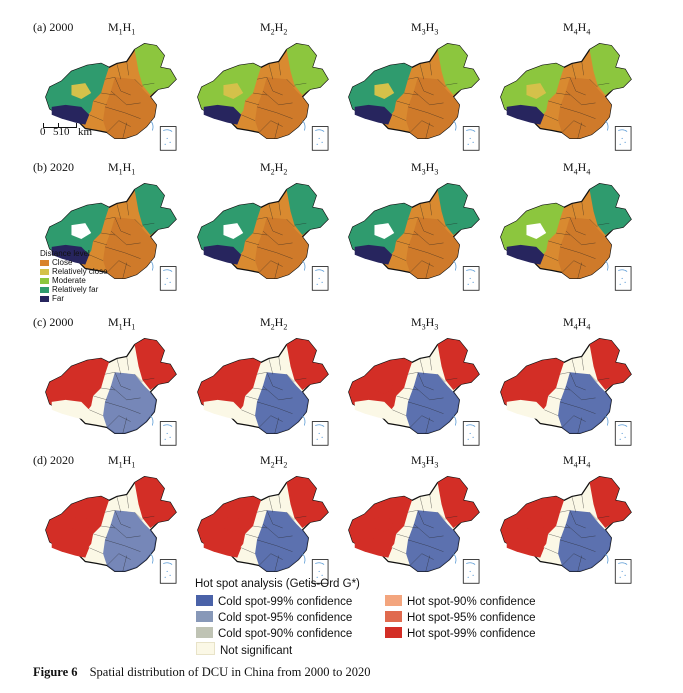 The height and width of the screenshot is (693, 683). I want to click on hotspot-legend-item: Not significant, so click(274, 650).